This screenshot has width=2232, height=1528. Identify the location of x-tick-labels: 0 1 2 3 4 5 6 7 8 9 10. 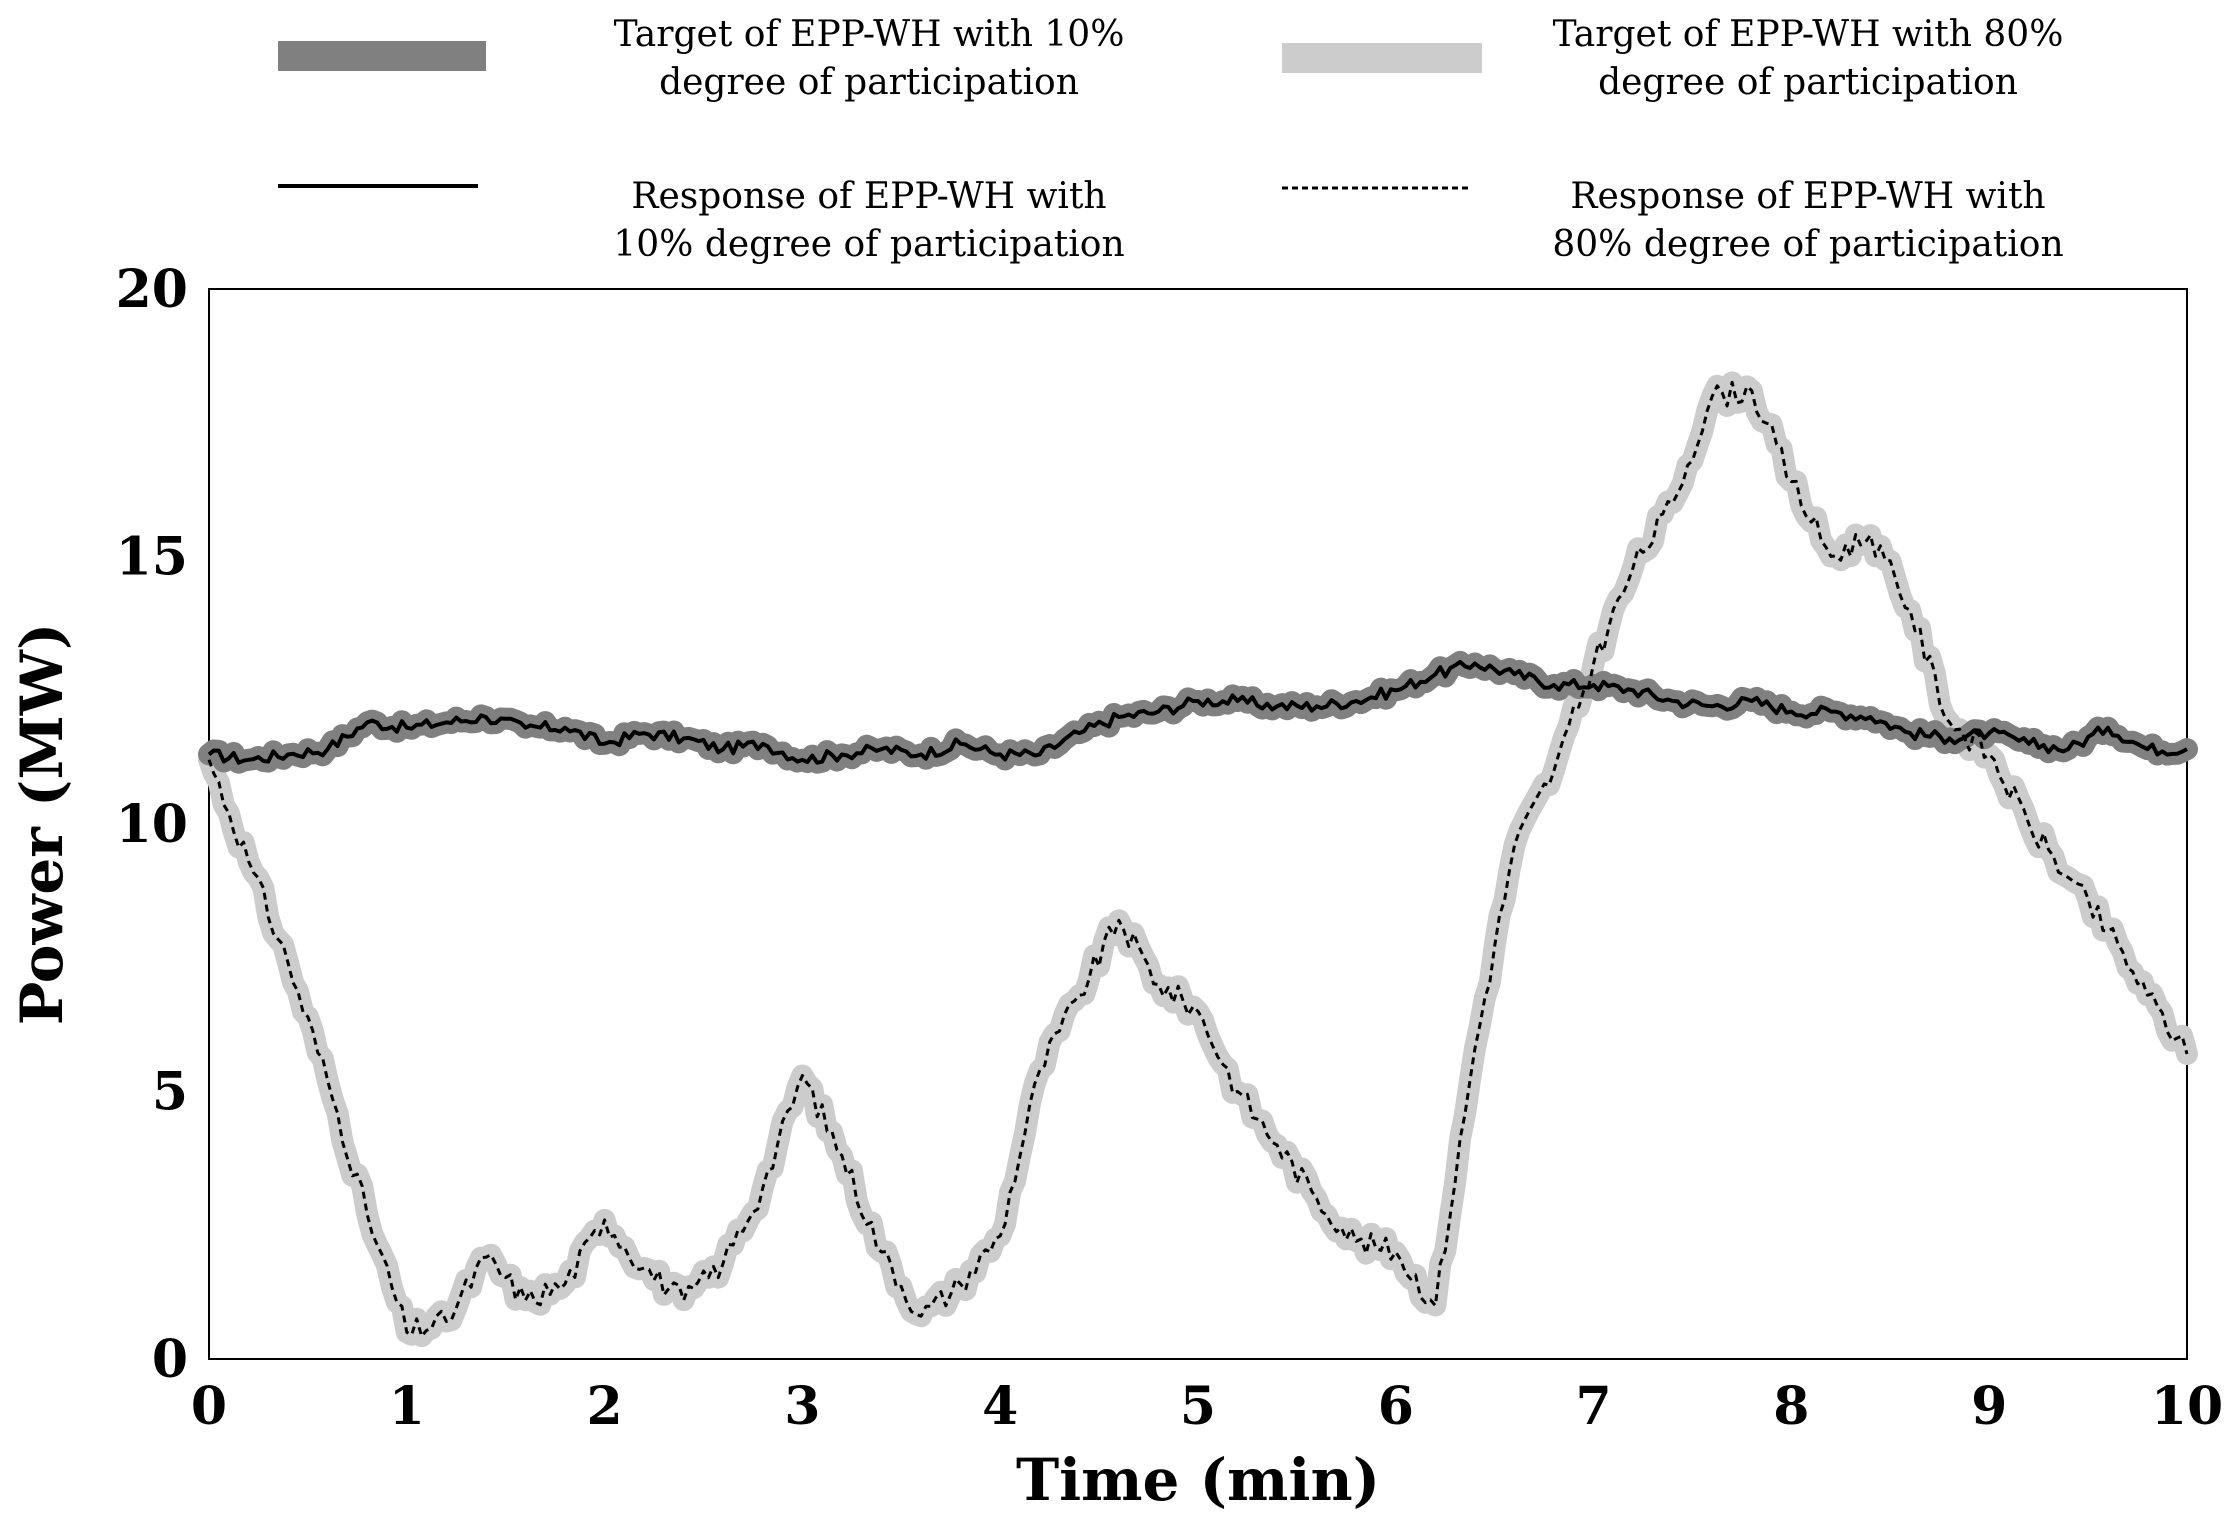
(1207, 1406).